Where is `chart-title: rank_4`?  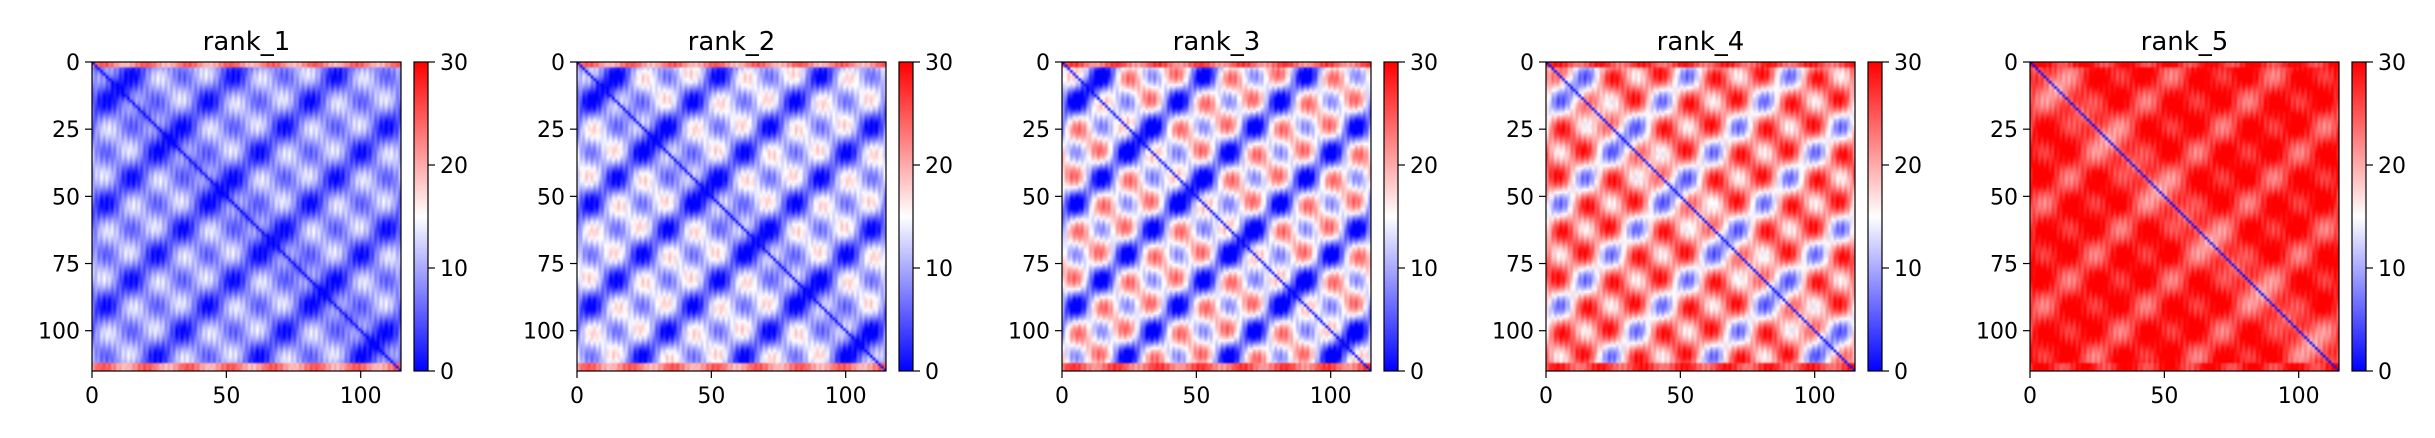
chart-title: rank_4 is located at coordinates (1701, 42).